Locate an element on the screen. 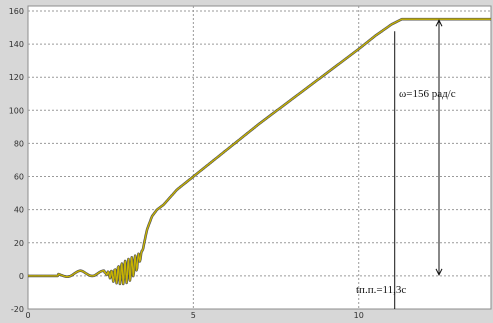 This screenshot has height=323, width=493. speed-arrow-head-top is located at coordinates (439, 23).